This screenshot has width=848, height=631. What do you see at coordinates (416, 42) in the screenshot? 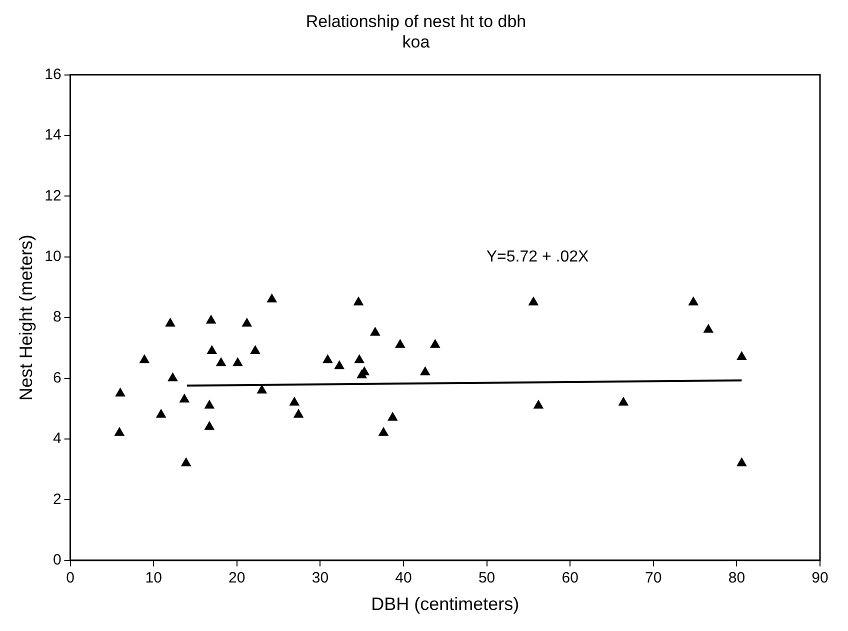
I see `chart-subtitle: koa` at bounding box center [416, 42].